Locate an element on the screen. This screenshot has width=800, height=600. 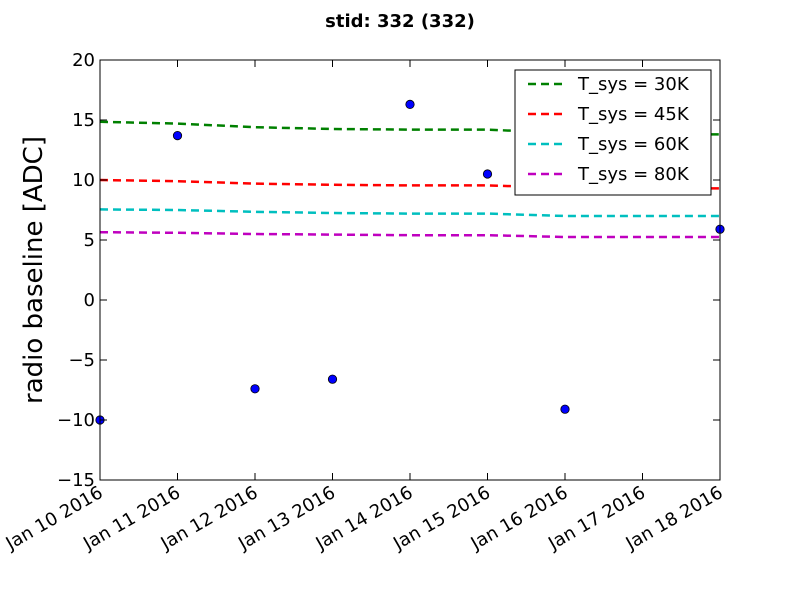
y-tick-label: 0 is located at coordinates (89, 300).